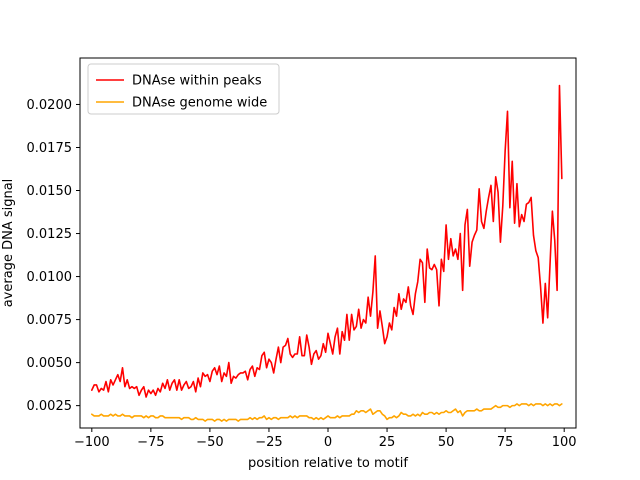 The height and width of the screenshot is (480, 640). I want to click on x-tick-label: 25, so click(387, 442).